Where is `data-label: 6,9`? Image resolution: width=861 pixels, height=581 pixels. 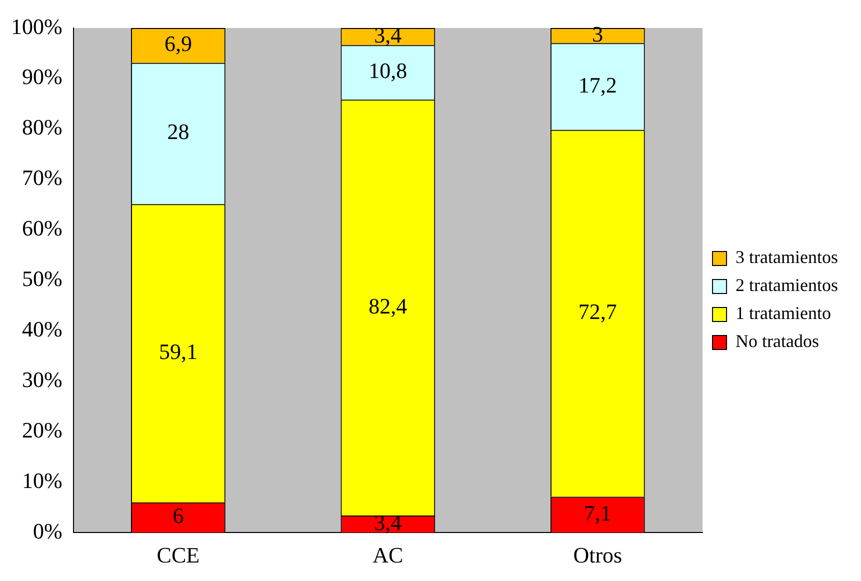
data-label: 6,9 is located at coordinates (178, 43).